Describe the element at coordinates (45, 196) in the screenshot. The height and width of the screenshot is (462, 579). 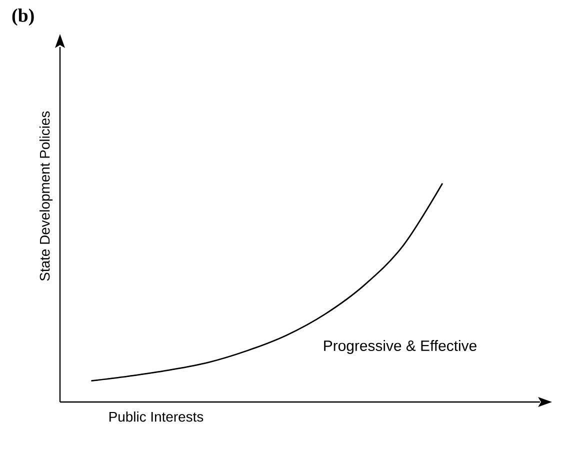
I see `y-axis-title: State Development Policies` at that location.